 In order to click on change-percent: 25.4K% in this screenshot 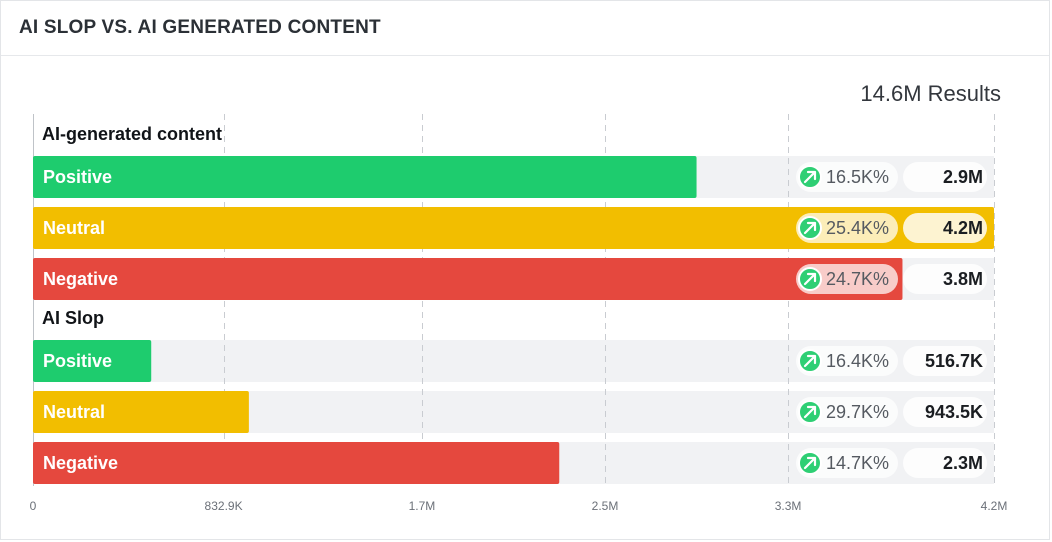, I will do `click(857, 228)`.